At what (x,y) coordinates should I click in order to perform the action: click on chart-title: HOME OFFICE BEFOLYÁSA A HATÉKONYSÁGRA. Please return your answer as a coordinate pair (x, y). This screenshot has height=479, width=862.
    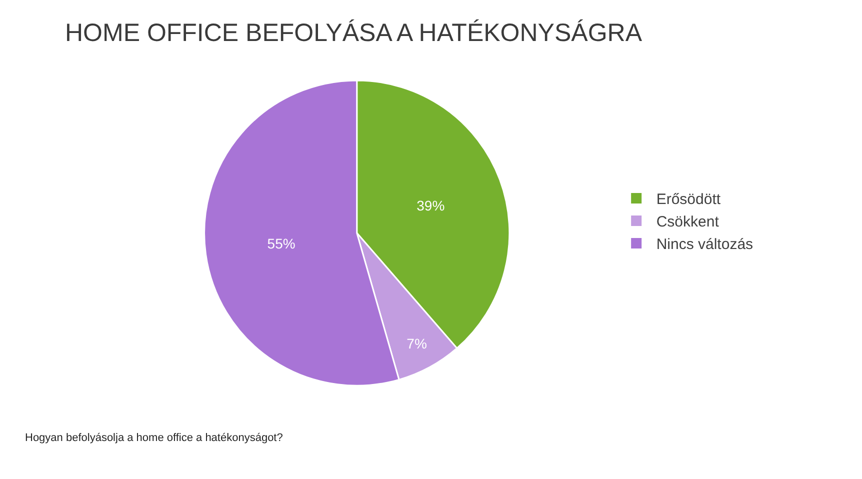
    Looking at the image, I should click on (353, 32).